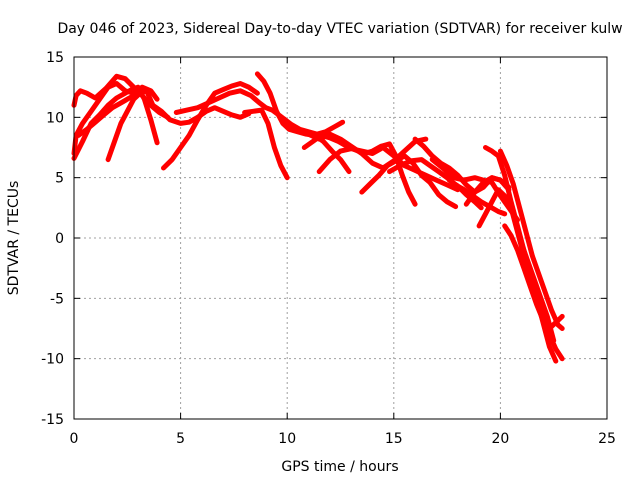  What do you see at coordinates (500, 439) in the screenshot?
I see `x-tick-label: 20` at bounding box center [500, 439].